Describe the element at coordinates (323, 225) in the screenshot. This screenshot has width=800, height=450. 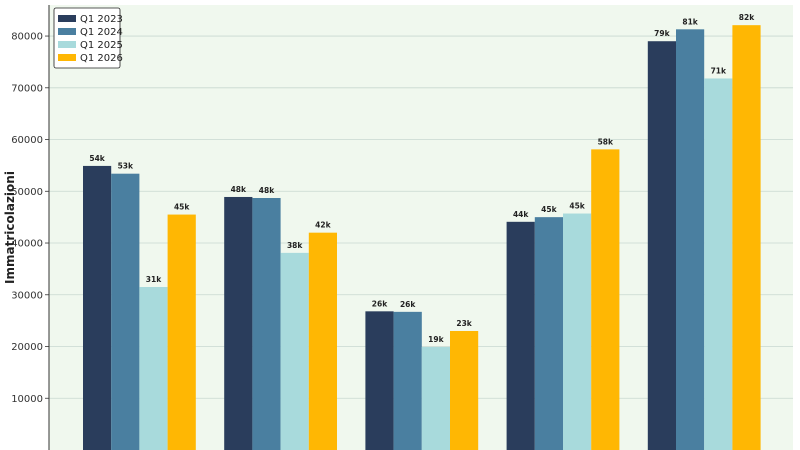
I see `bar-value-label: 42k` at that location.